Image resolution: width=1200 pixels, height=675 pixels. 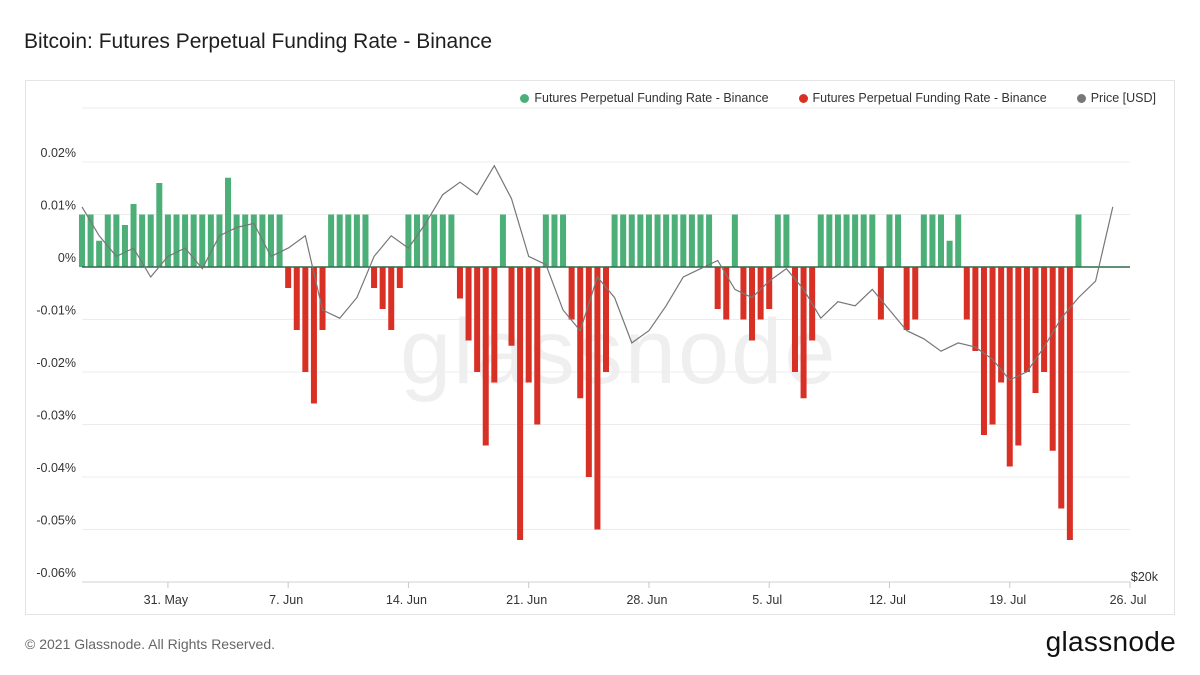 I want to click on legend-item-funding-positive: Futures Perpetual Funding Rate - Binance, so click(x=644, y=98).